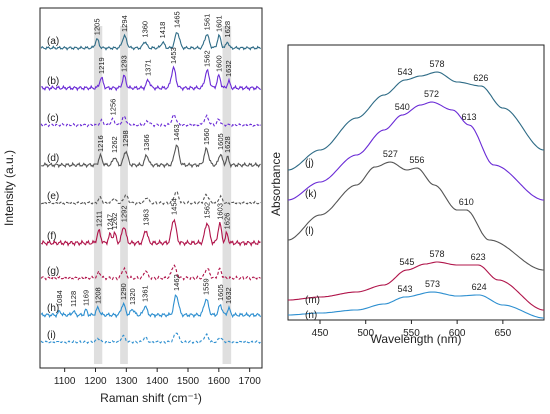 The height and width of the screenshot is (414, 550). I want to click on peak-label: 626, so click(480, 78).